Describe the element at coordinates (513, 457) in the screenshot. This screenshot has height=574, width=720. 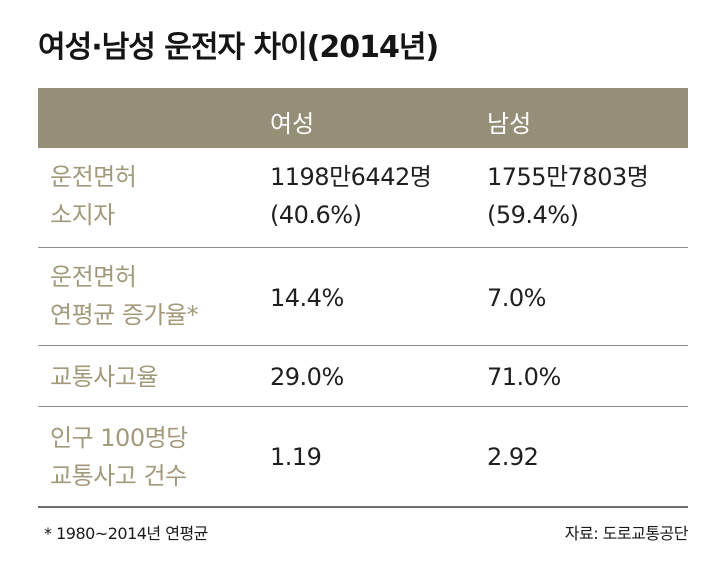
I see `cell-male-accidents-per-100: 2.92` at that location.